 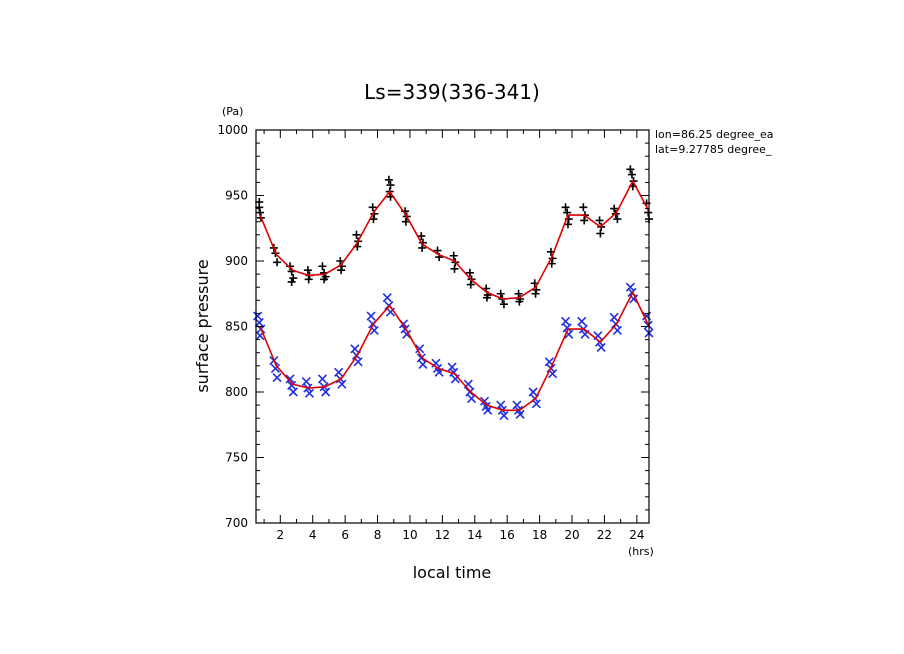 I want to click on x-tick-label: 24, so click(x=636, y=535).